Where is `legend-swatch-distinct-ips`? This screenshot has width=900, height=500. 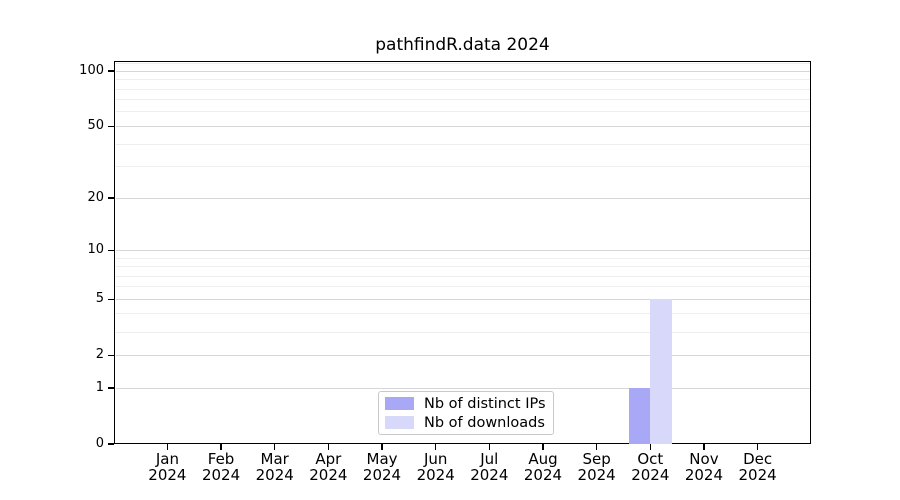 legend-swatch-distinct-ips is located at coordinates (399, 403).